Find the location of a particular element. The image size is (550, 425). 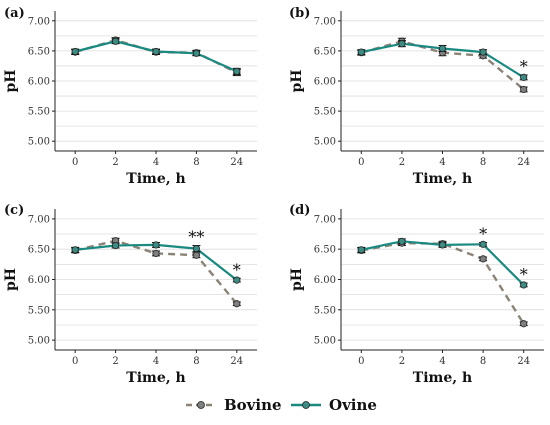

panel-label: (c) is located at coordinates (14, 210).